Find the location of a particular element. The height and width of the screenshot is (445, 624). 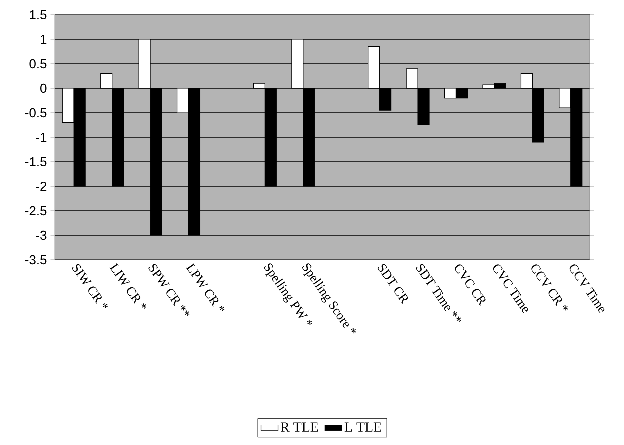

y-tick-label: -3 is located at coordinates (41, 235).